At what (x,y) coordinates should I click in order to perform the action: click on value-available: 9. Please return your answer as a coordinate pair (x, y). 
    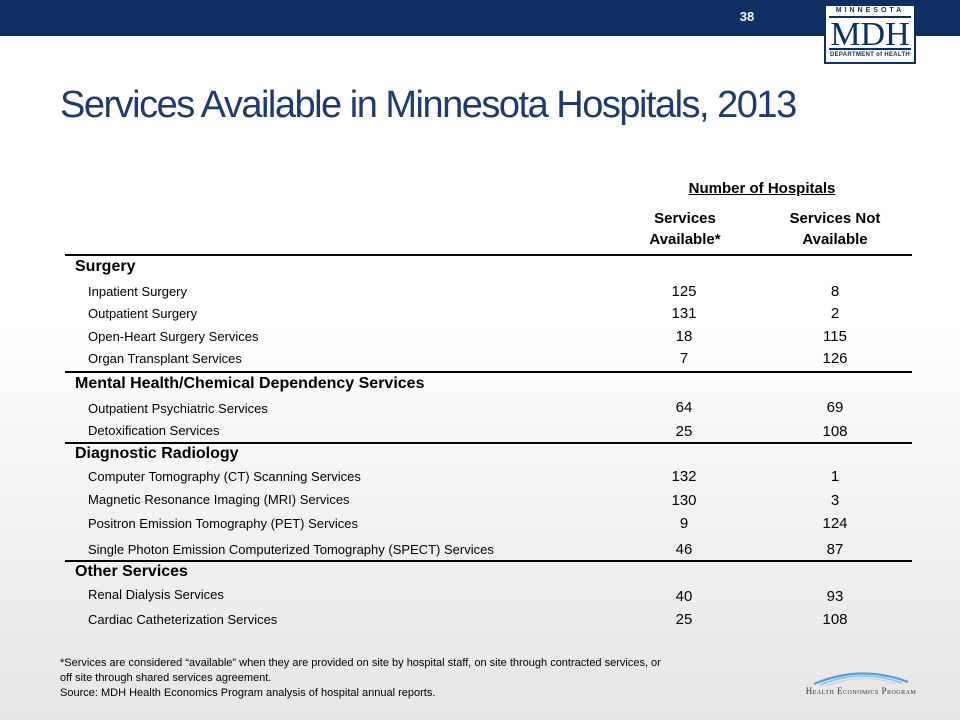
    Looking at the image, I should click on (684, 523).